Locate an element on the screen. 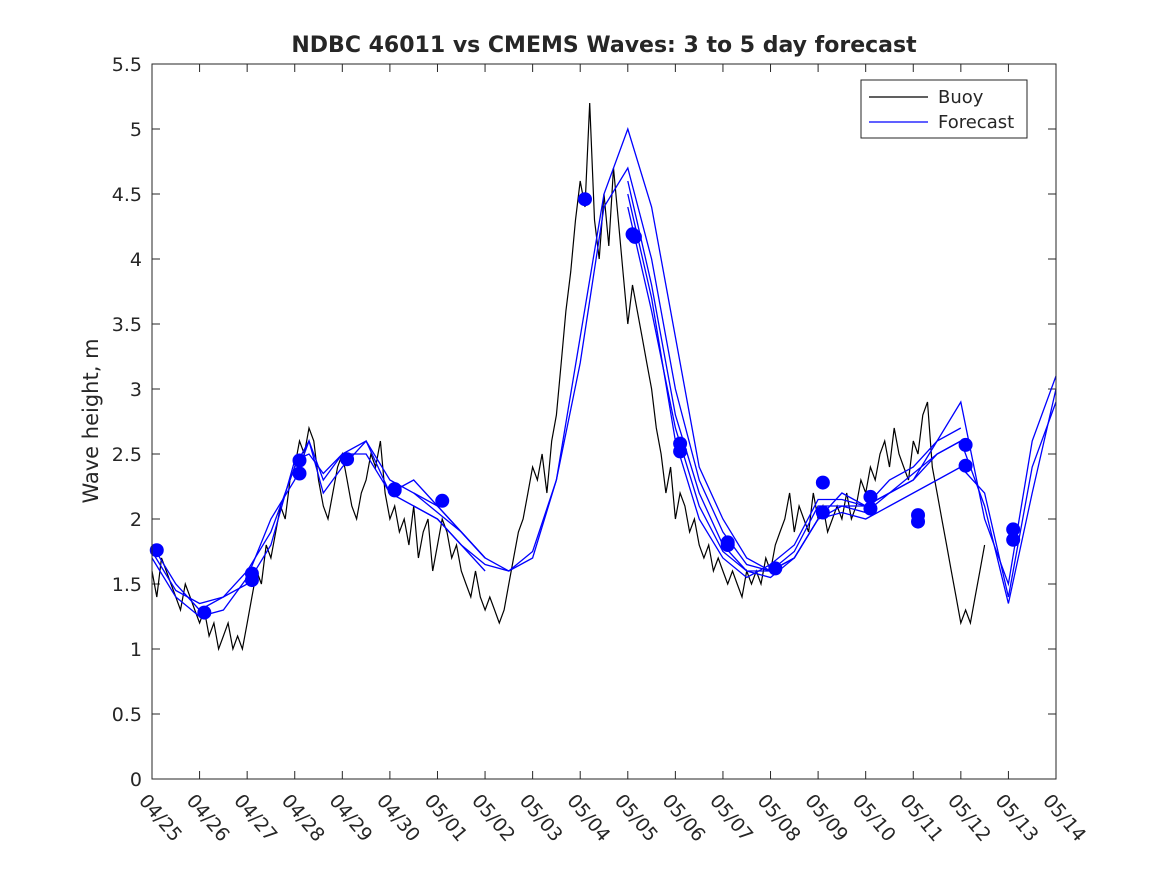  legend: Buoy Forecast is located at coordinates (944, 109).